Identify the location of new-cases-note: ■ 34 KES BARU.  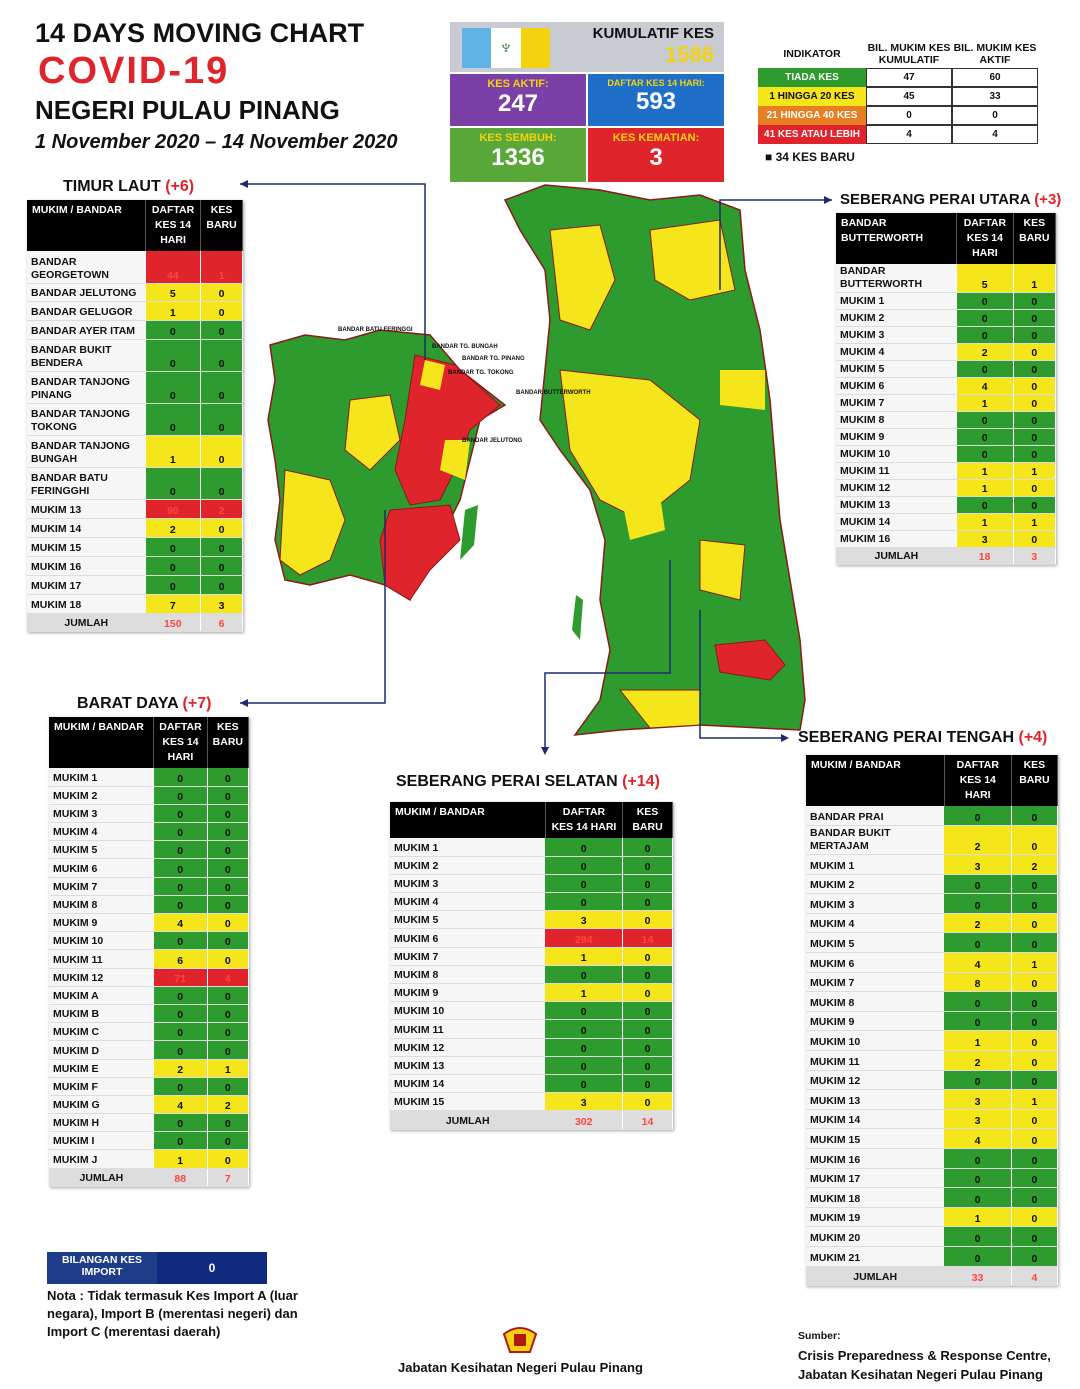
(810, 157).